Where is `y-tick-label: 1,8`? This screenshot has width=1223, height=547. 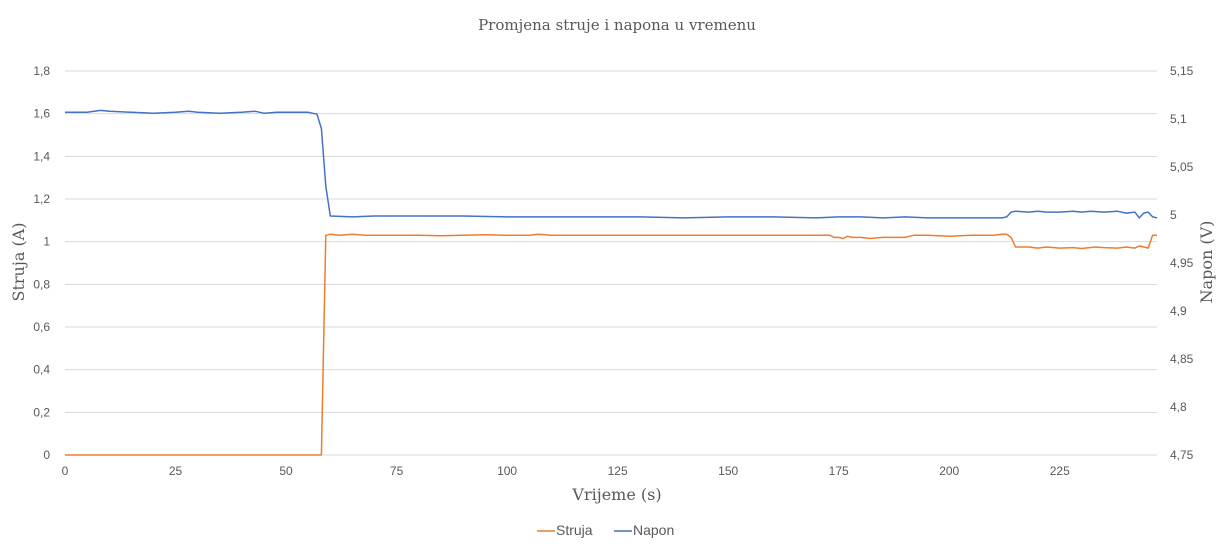
y-tick-label: 1,8 is located at coordinates (41, 71).